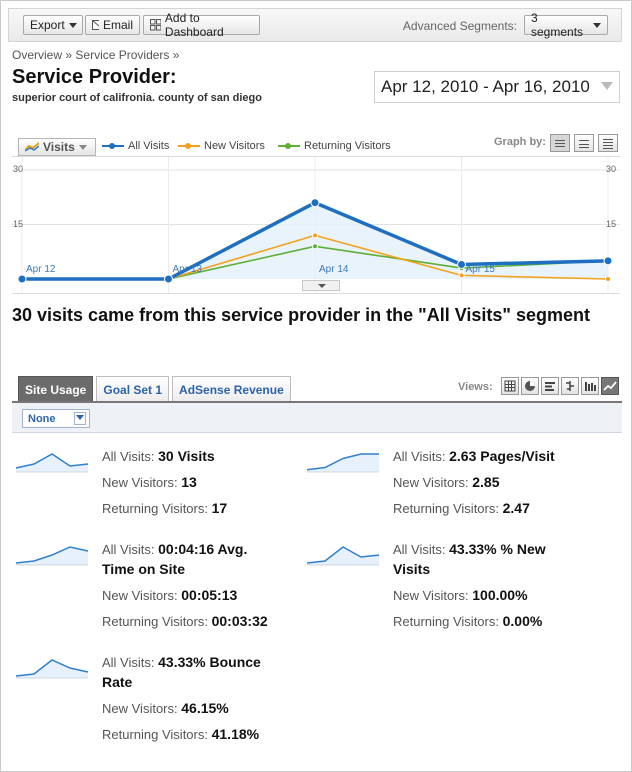 Image resolution: width=632 pixels, height=772 pixels. I want to click on export-button: Export, so click(53, 25).